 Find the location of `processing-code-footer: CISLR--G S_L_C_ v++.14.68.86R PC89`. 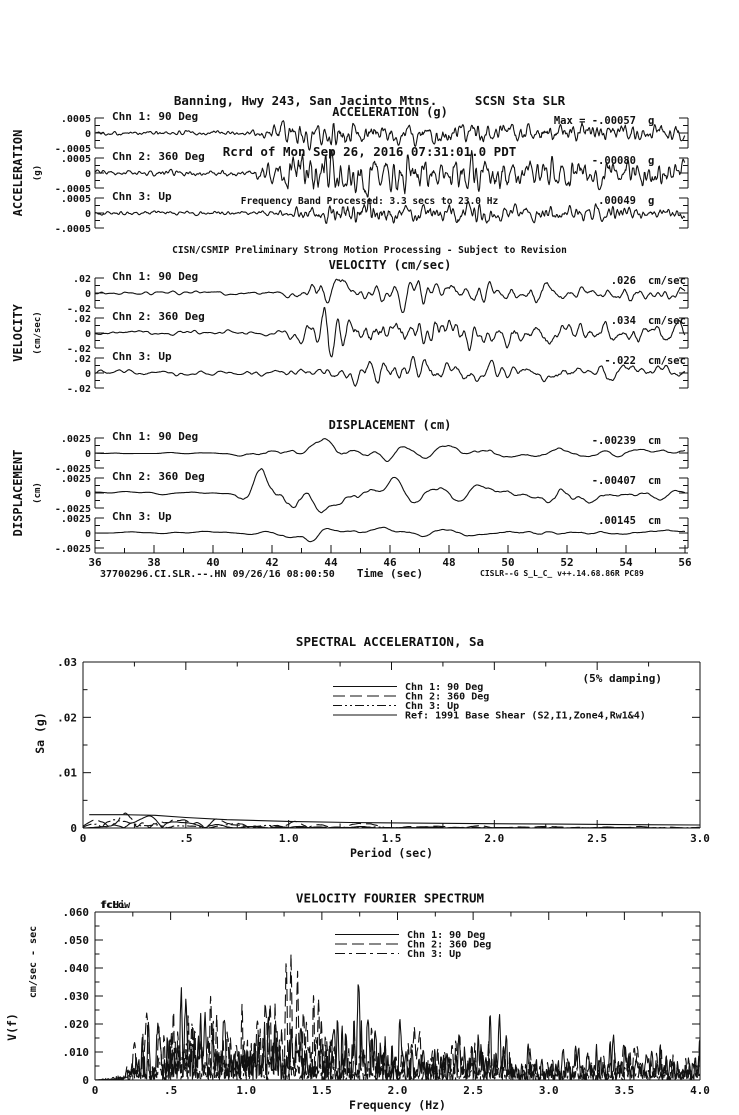

processing-code-footer: CISLR--G S_L_C_ v++.14.68.86R PC89 is located at coordinates (562, 573).